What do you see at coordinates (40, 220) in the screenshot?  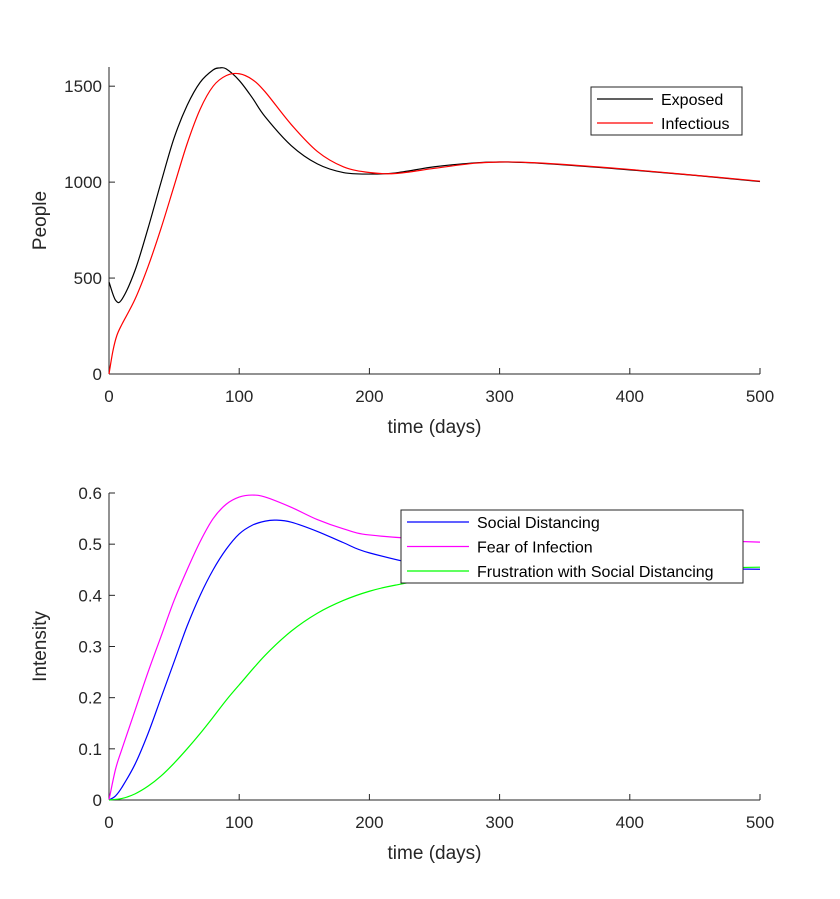 I see `y-axis-label: People` at bounding box center [40, 220].